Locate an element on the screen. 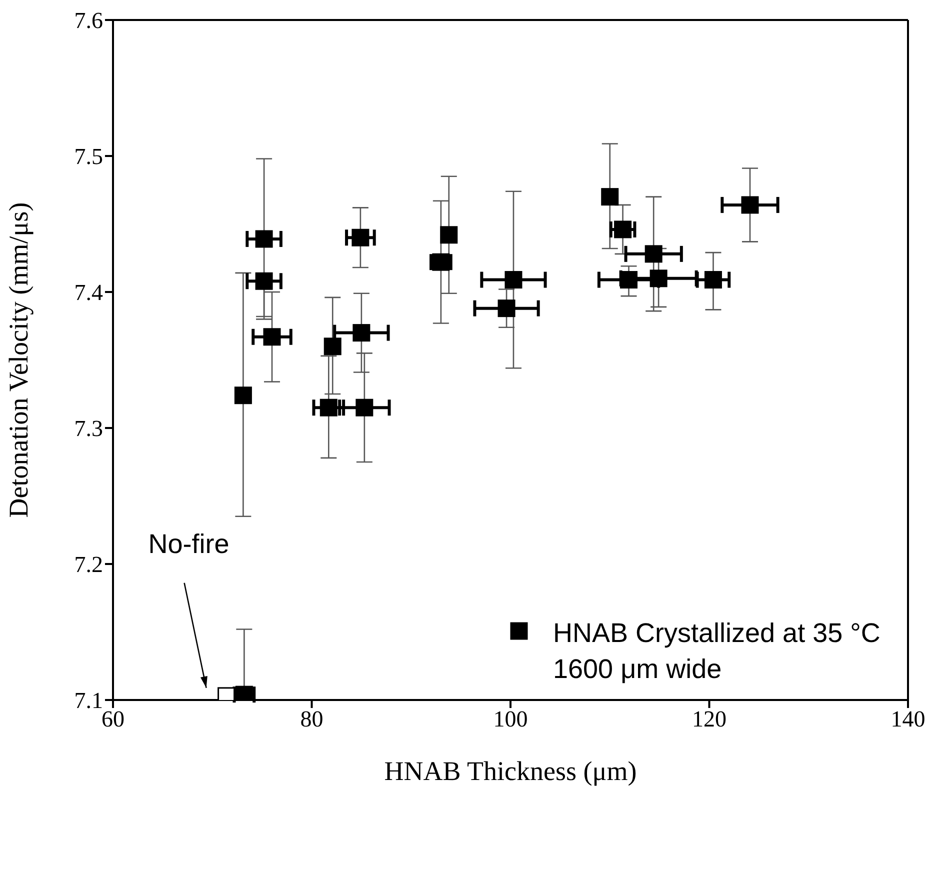 This screenshot has height=880, width=945. x-tick-label: 120 is located at coordinates (709, 719).